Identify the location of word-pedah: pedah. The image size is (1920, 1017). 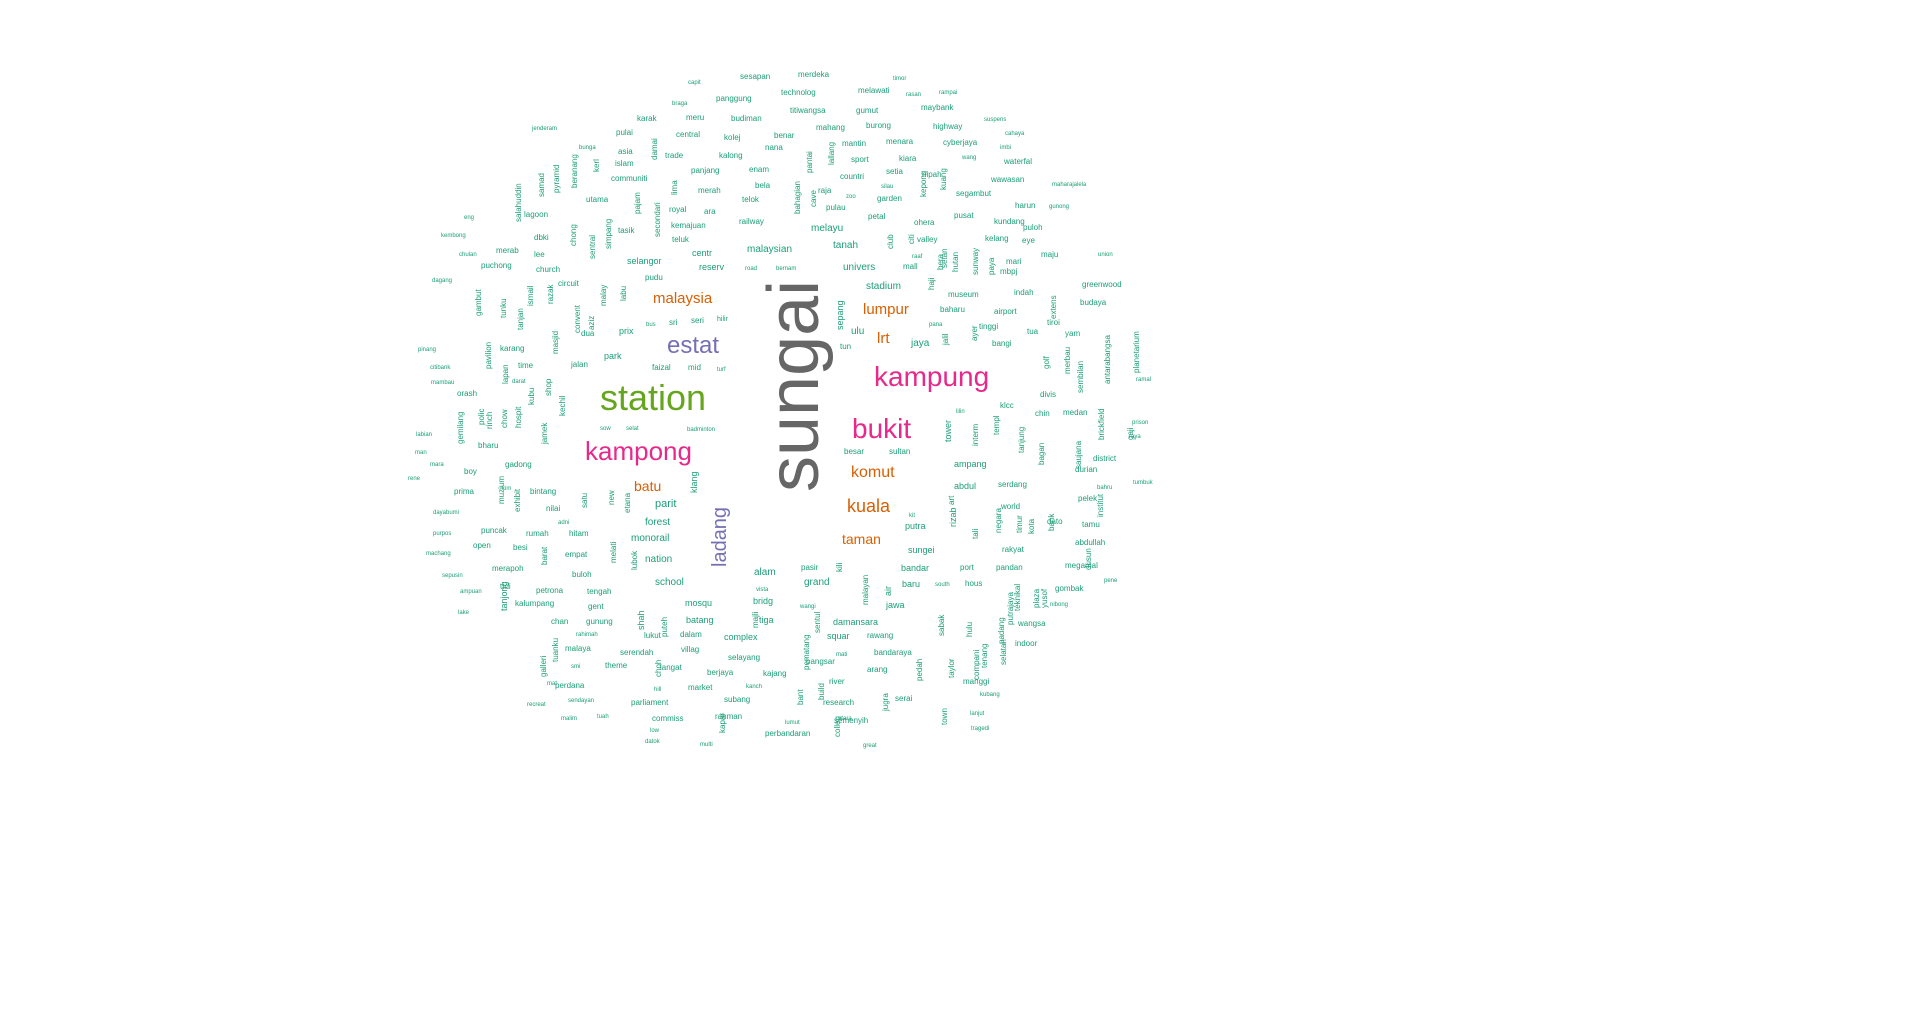
(919, 669).